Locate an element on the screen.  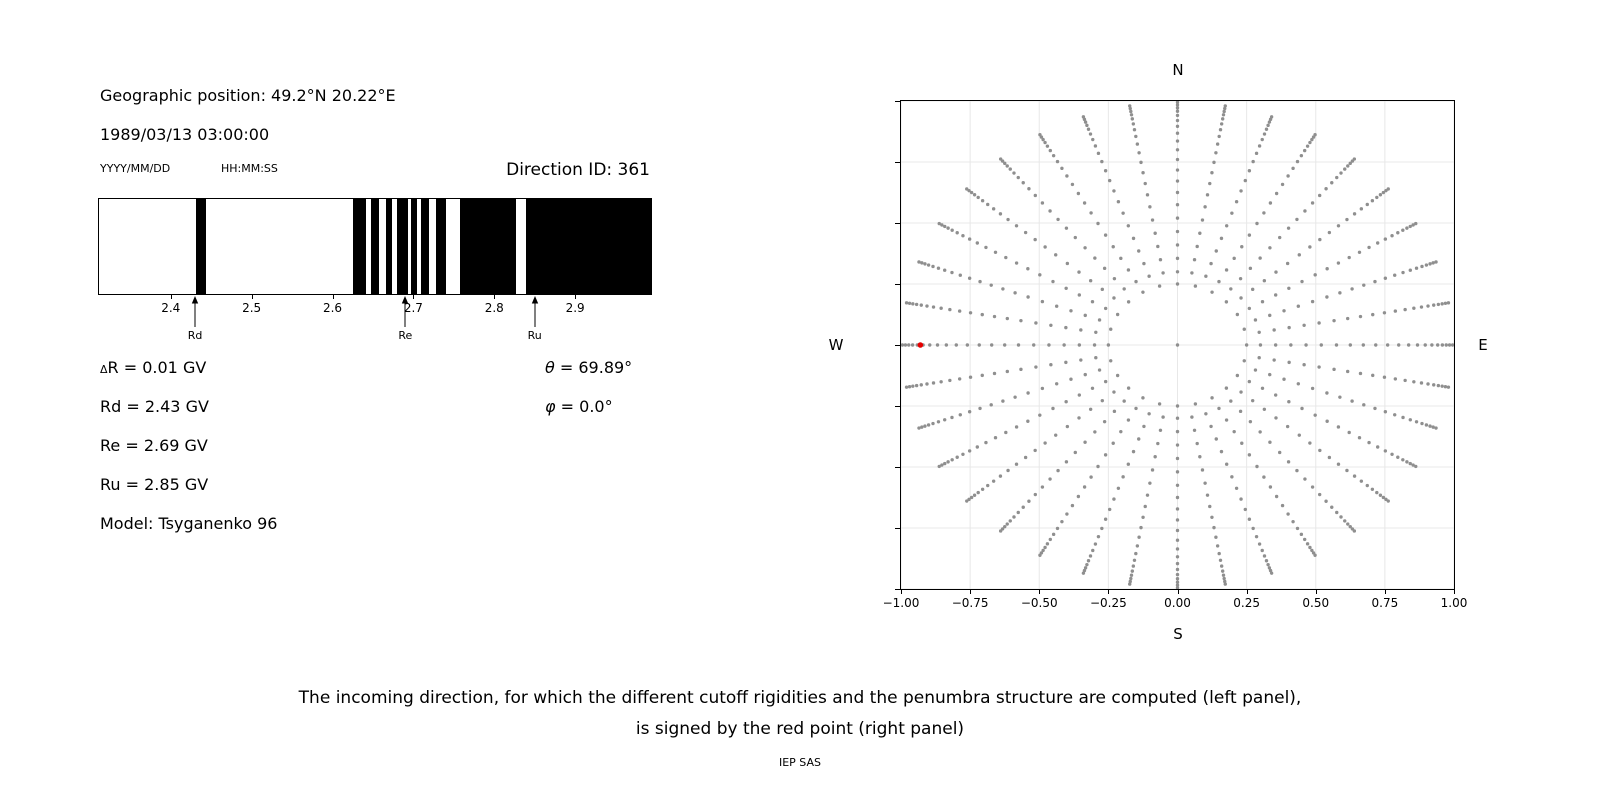
time-format-label: HH:MM:SS is located at coordinates (249, 168).